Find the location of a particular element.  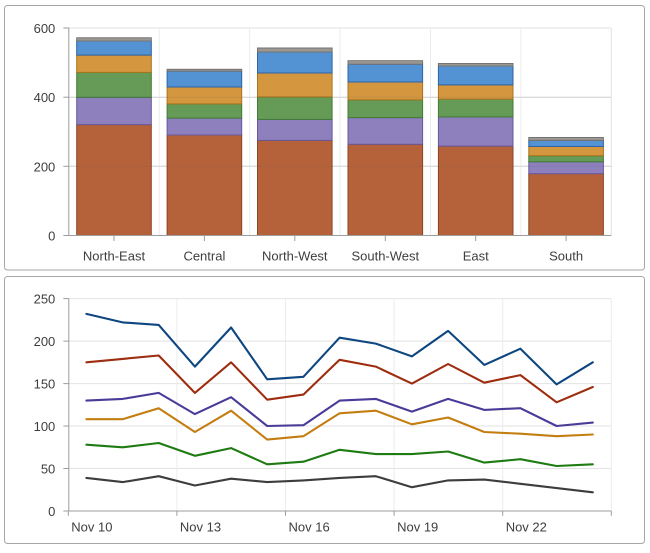

svg-text: 250 is located at coordinates (45, 299).